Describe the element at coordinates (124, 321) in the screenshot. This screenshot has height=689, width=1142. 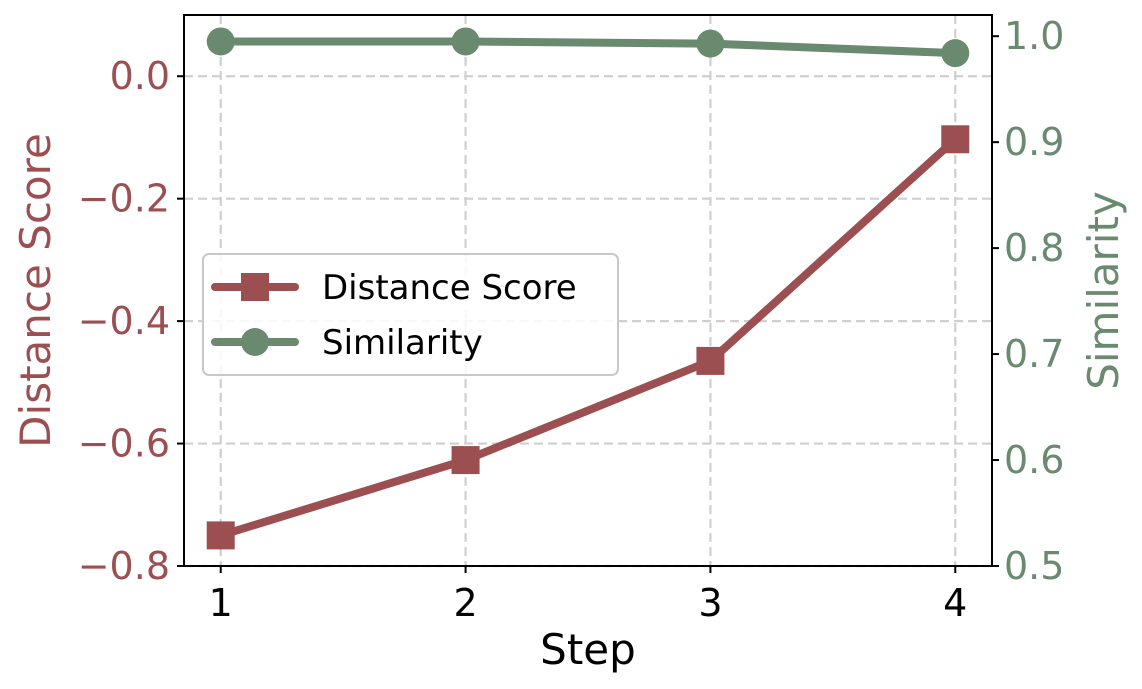
I see `y-left-tick-label: −0.4` at that location.